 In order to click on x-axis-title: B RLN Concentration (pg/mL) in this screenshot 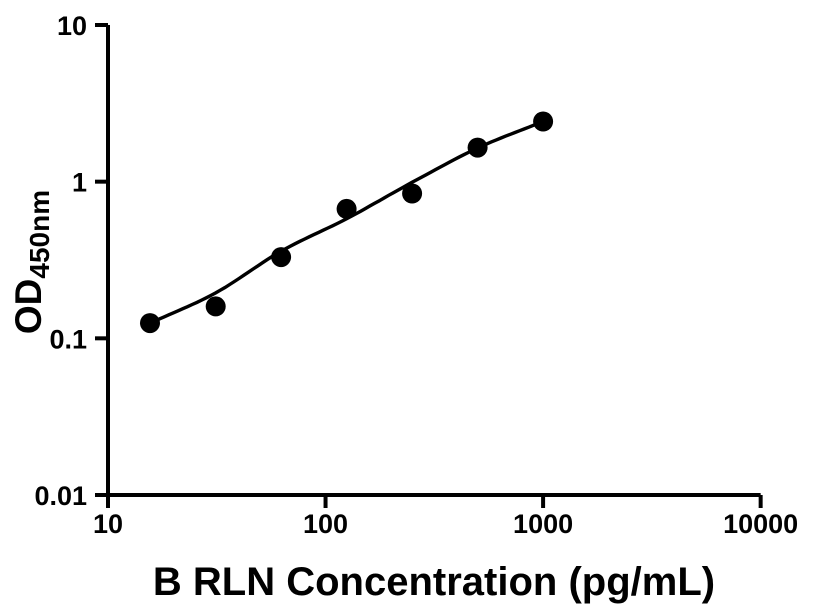, I will do `click(434, 582)`.